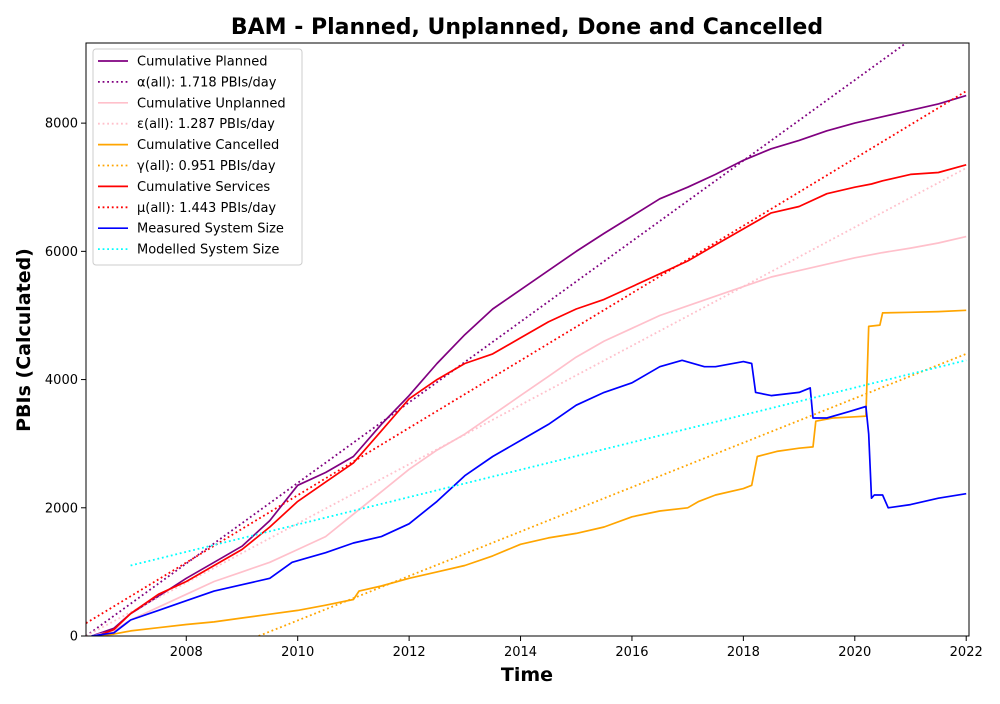 The image size is (1000, 704). Describe the element at coordinates (206, 166) in the screenshot. I see `legend-label-5: γ(all): 0.951 PBIs/day` at that location.